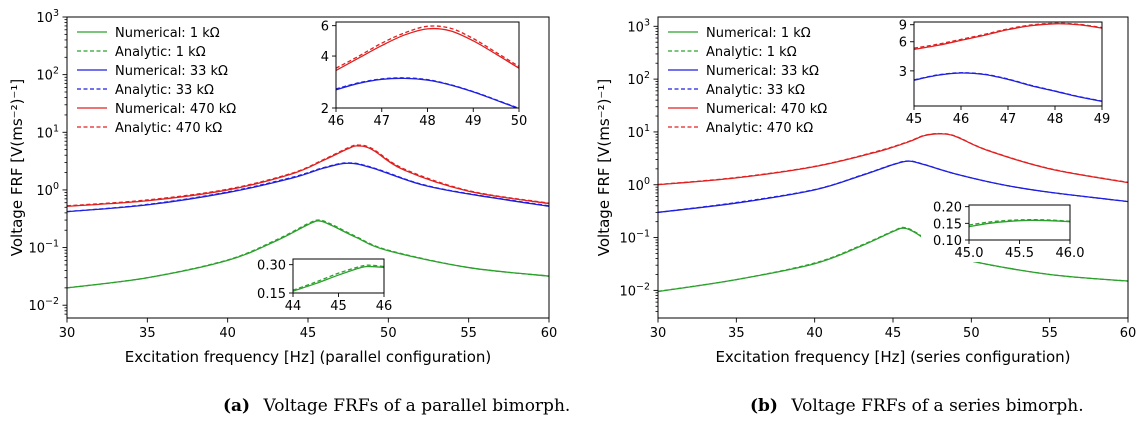 The height and width of the screenshot is (421, 1141). What do you see at coordinates (903, 26) in the screenshot?
I see `inset-y-tick-label: 9` at bounding box center [903, 26].